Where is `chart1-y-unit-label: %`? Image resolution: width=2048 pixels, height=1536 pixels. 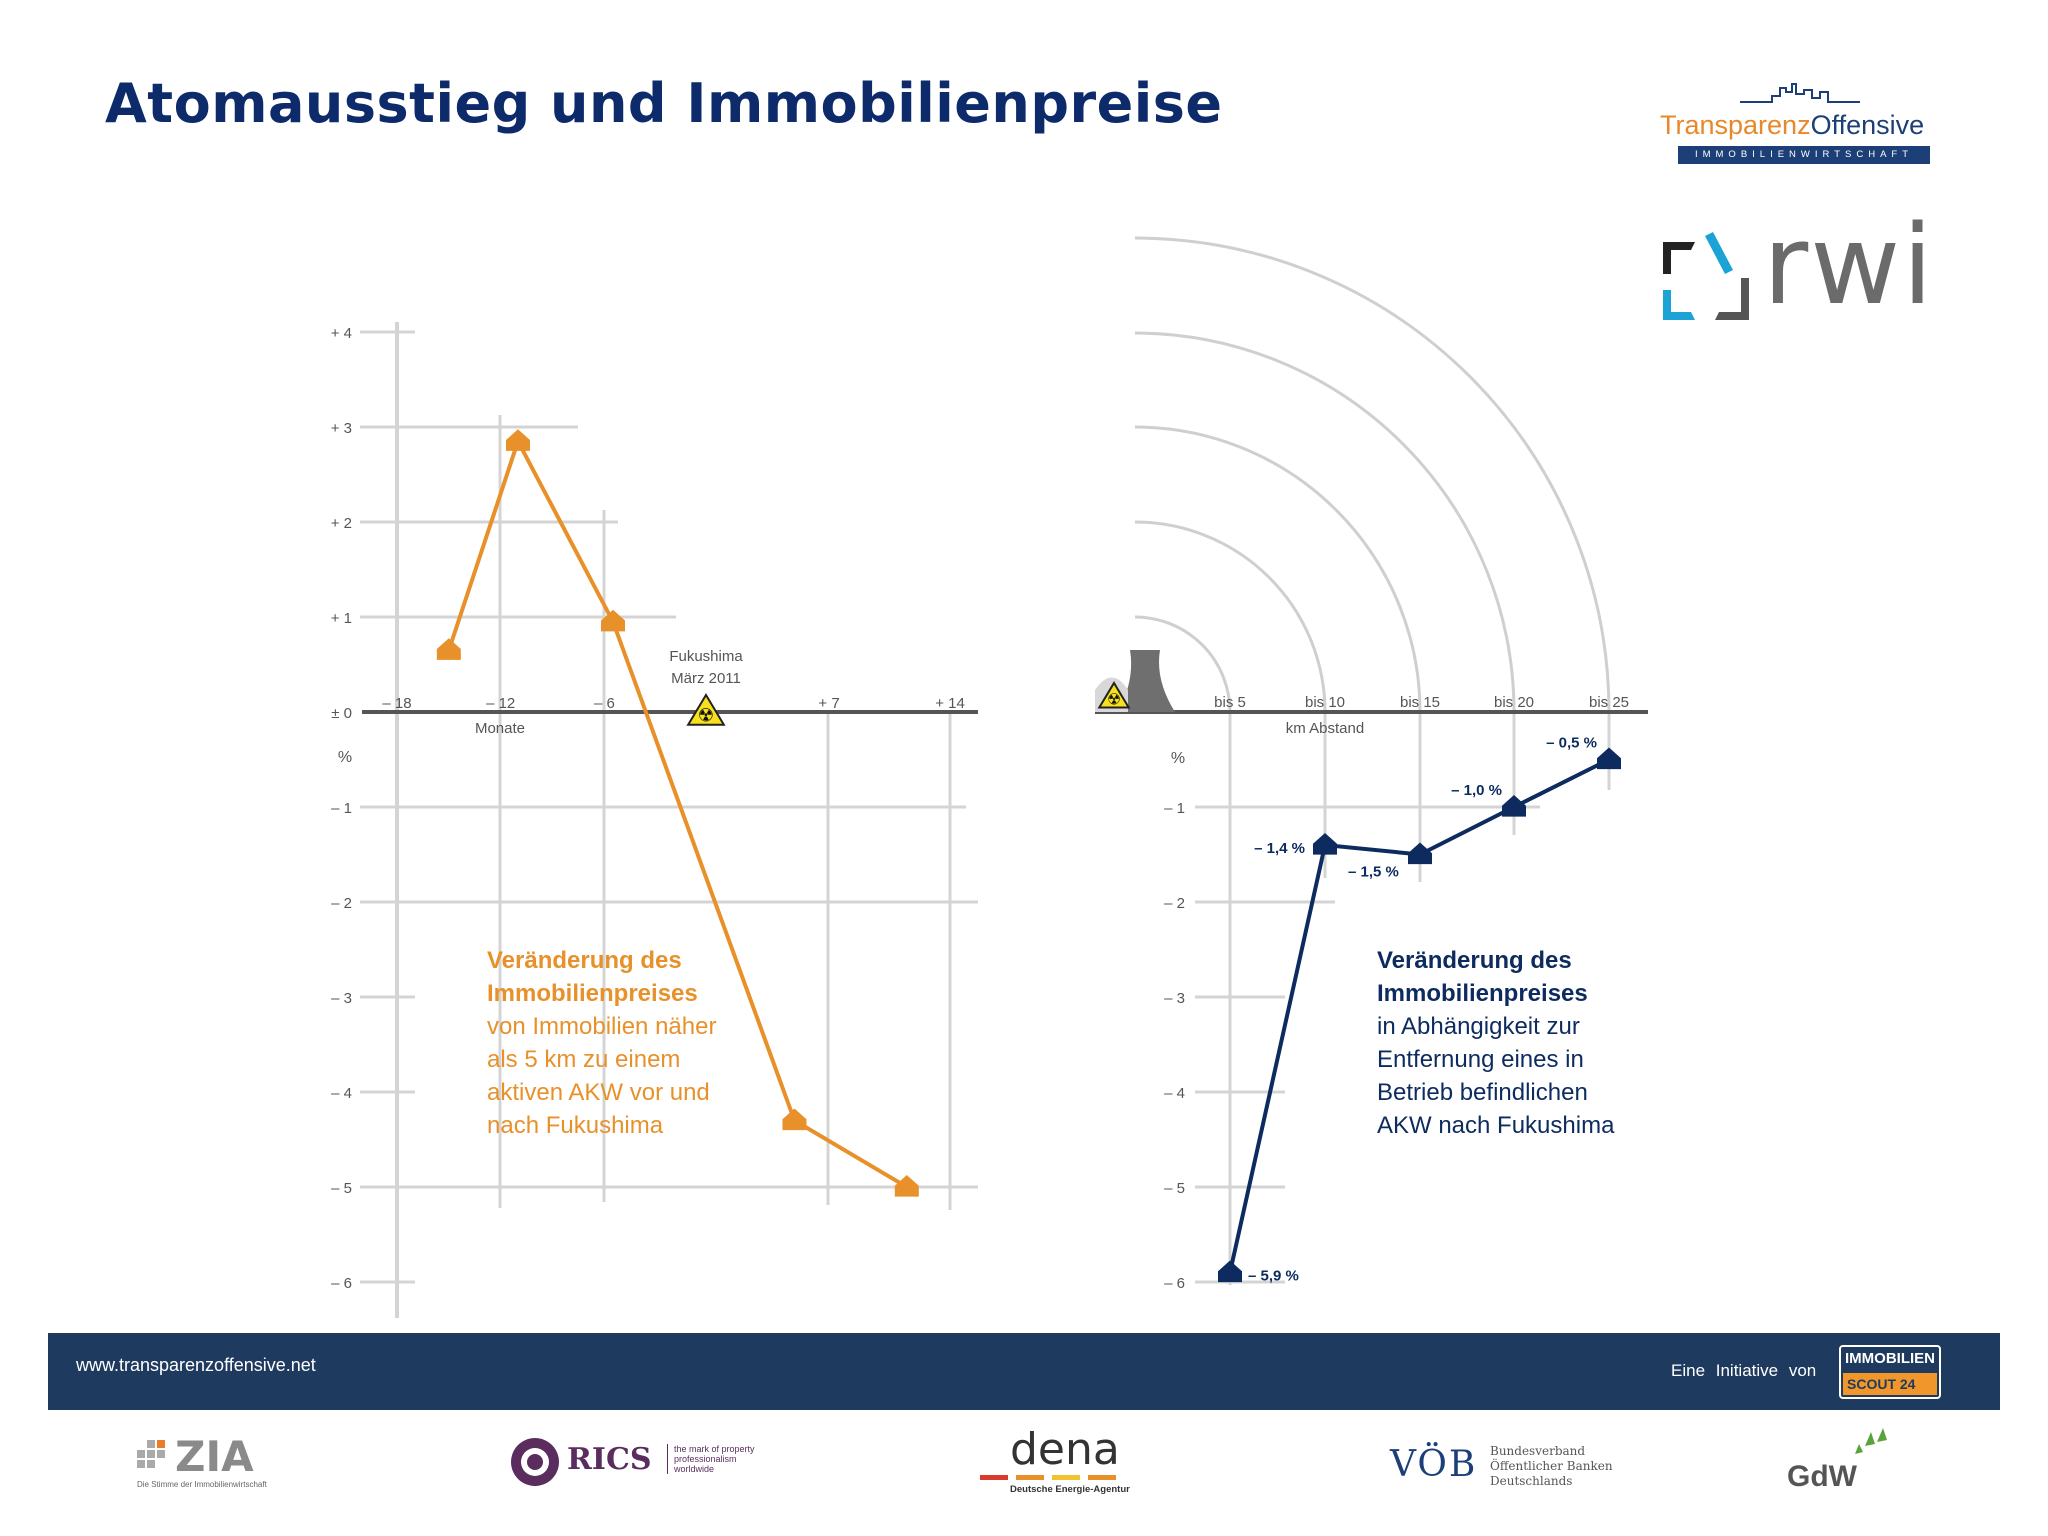 chart1-y-unit-label: % is located at coordinates (345, 757).